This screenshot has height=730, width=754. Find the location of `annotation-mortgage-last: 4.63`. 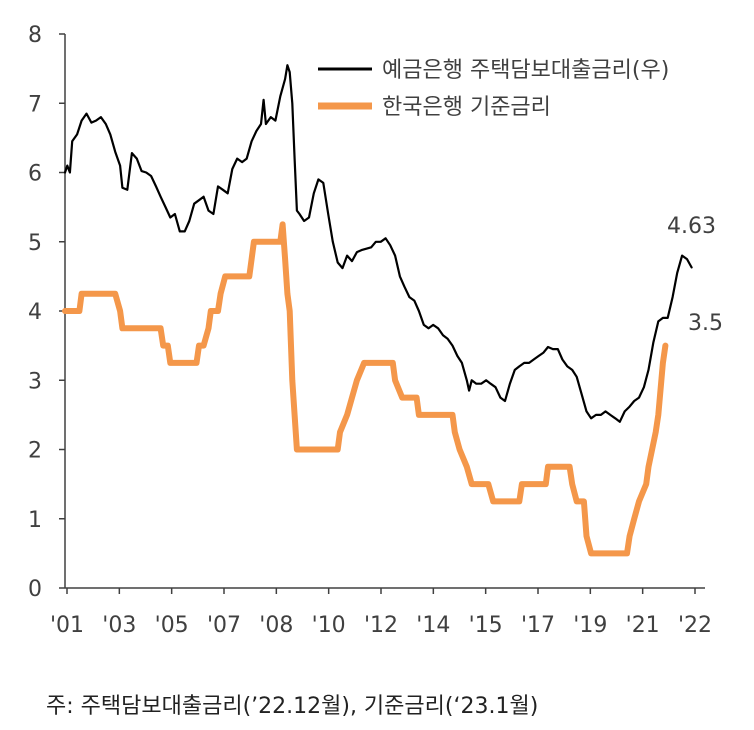

annotation-mortgage-last: 4.63 is located at coordinates (691, 226).